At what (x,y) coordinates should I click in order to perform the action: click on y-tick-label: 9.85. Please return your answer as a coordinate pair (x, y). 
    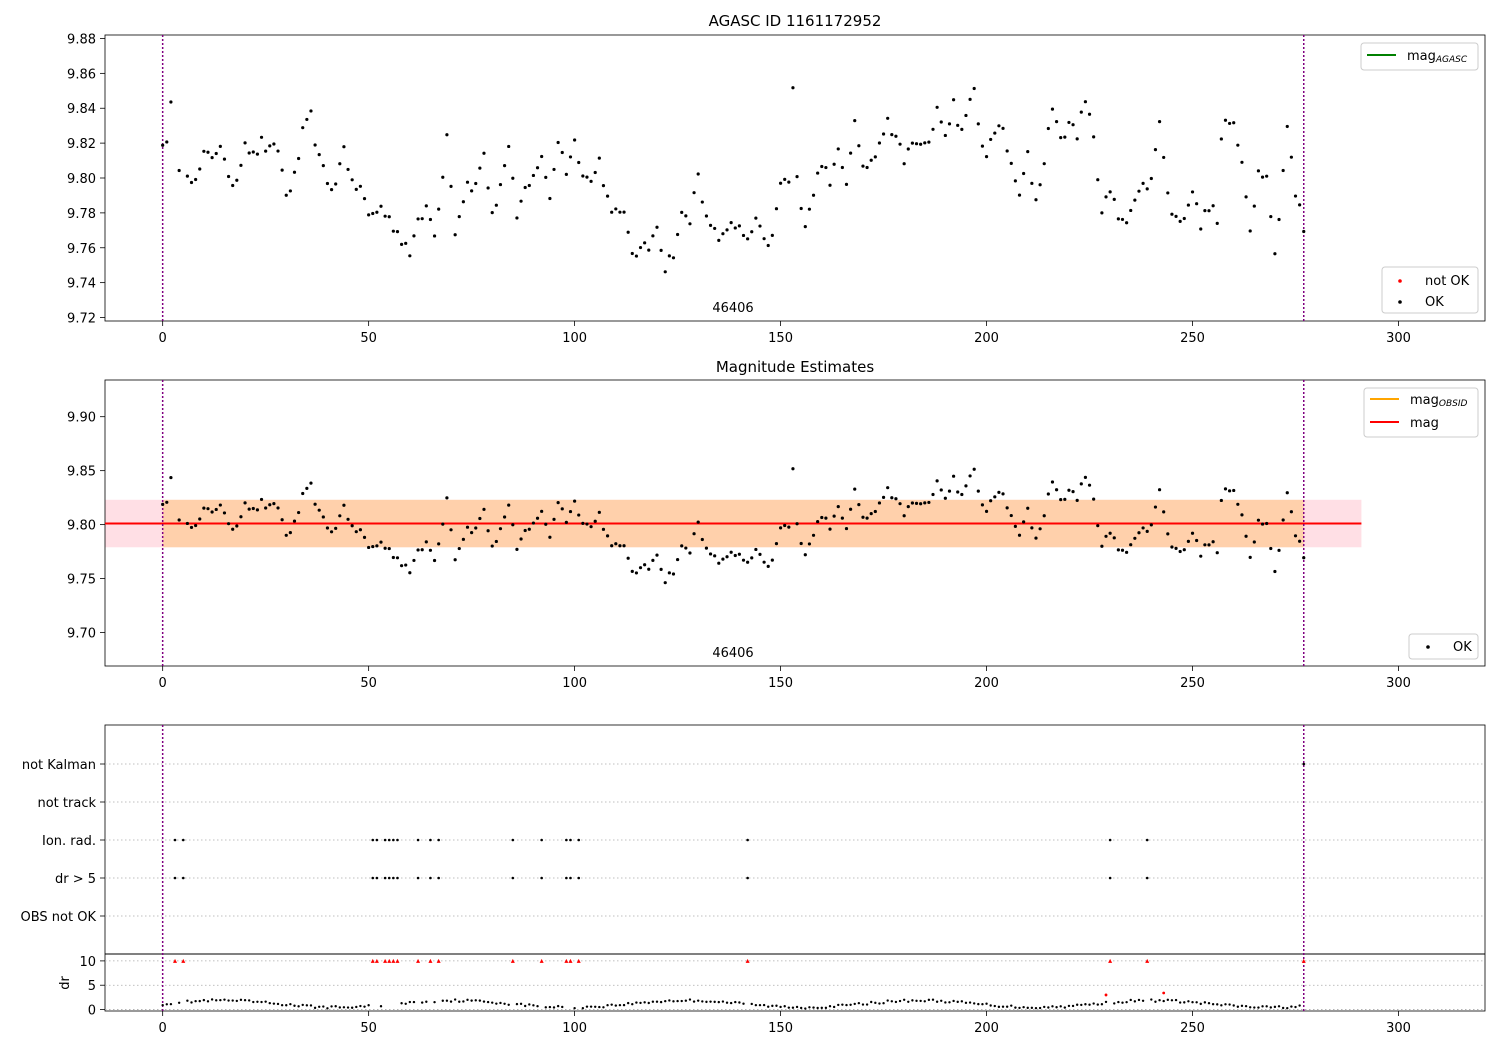
    Looking at the image, I should click on (81, 472).